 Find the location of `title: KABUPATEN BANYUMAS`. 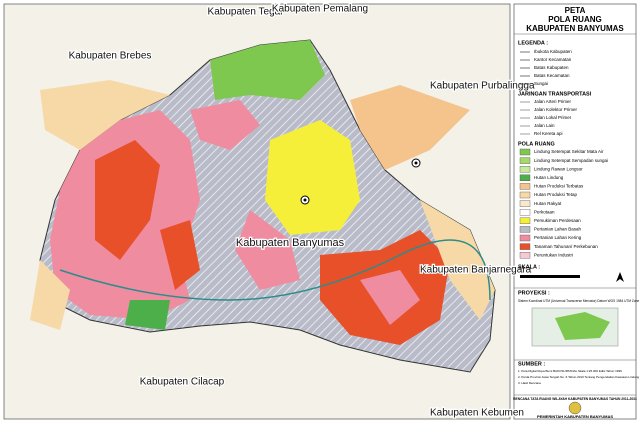

title: KABUPATEN BANYUMAS is located at coordinates (575, 28).